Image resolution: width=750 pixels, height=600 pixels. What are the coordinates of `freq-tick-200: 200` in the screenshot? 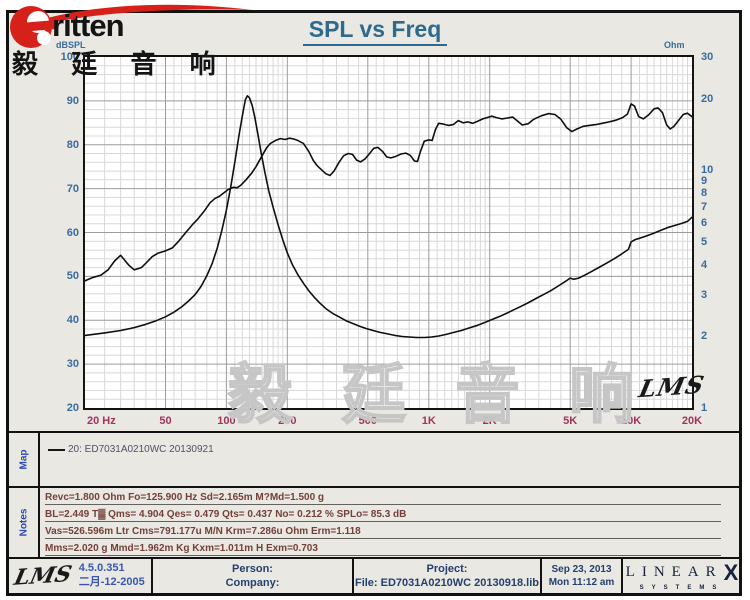 It's located at (287, 421).